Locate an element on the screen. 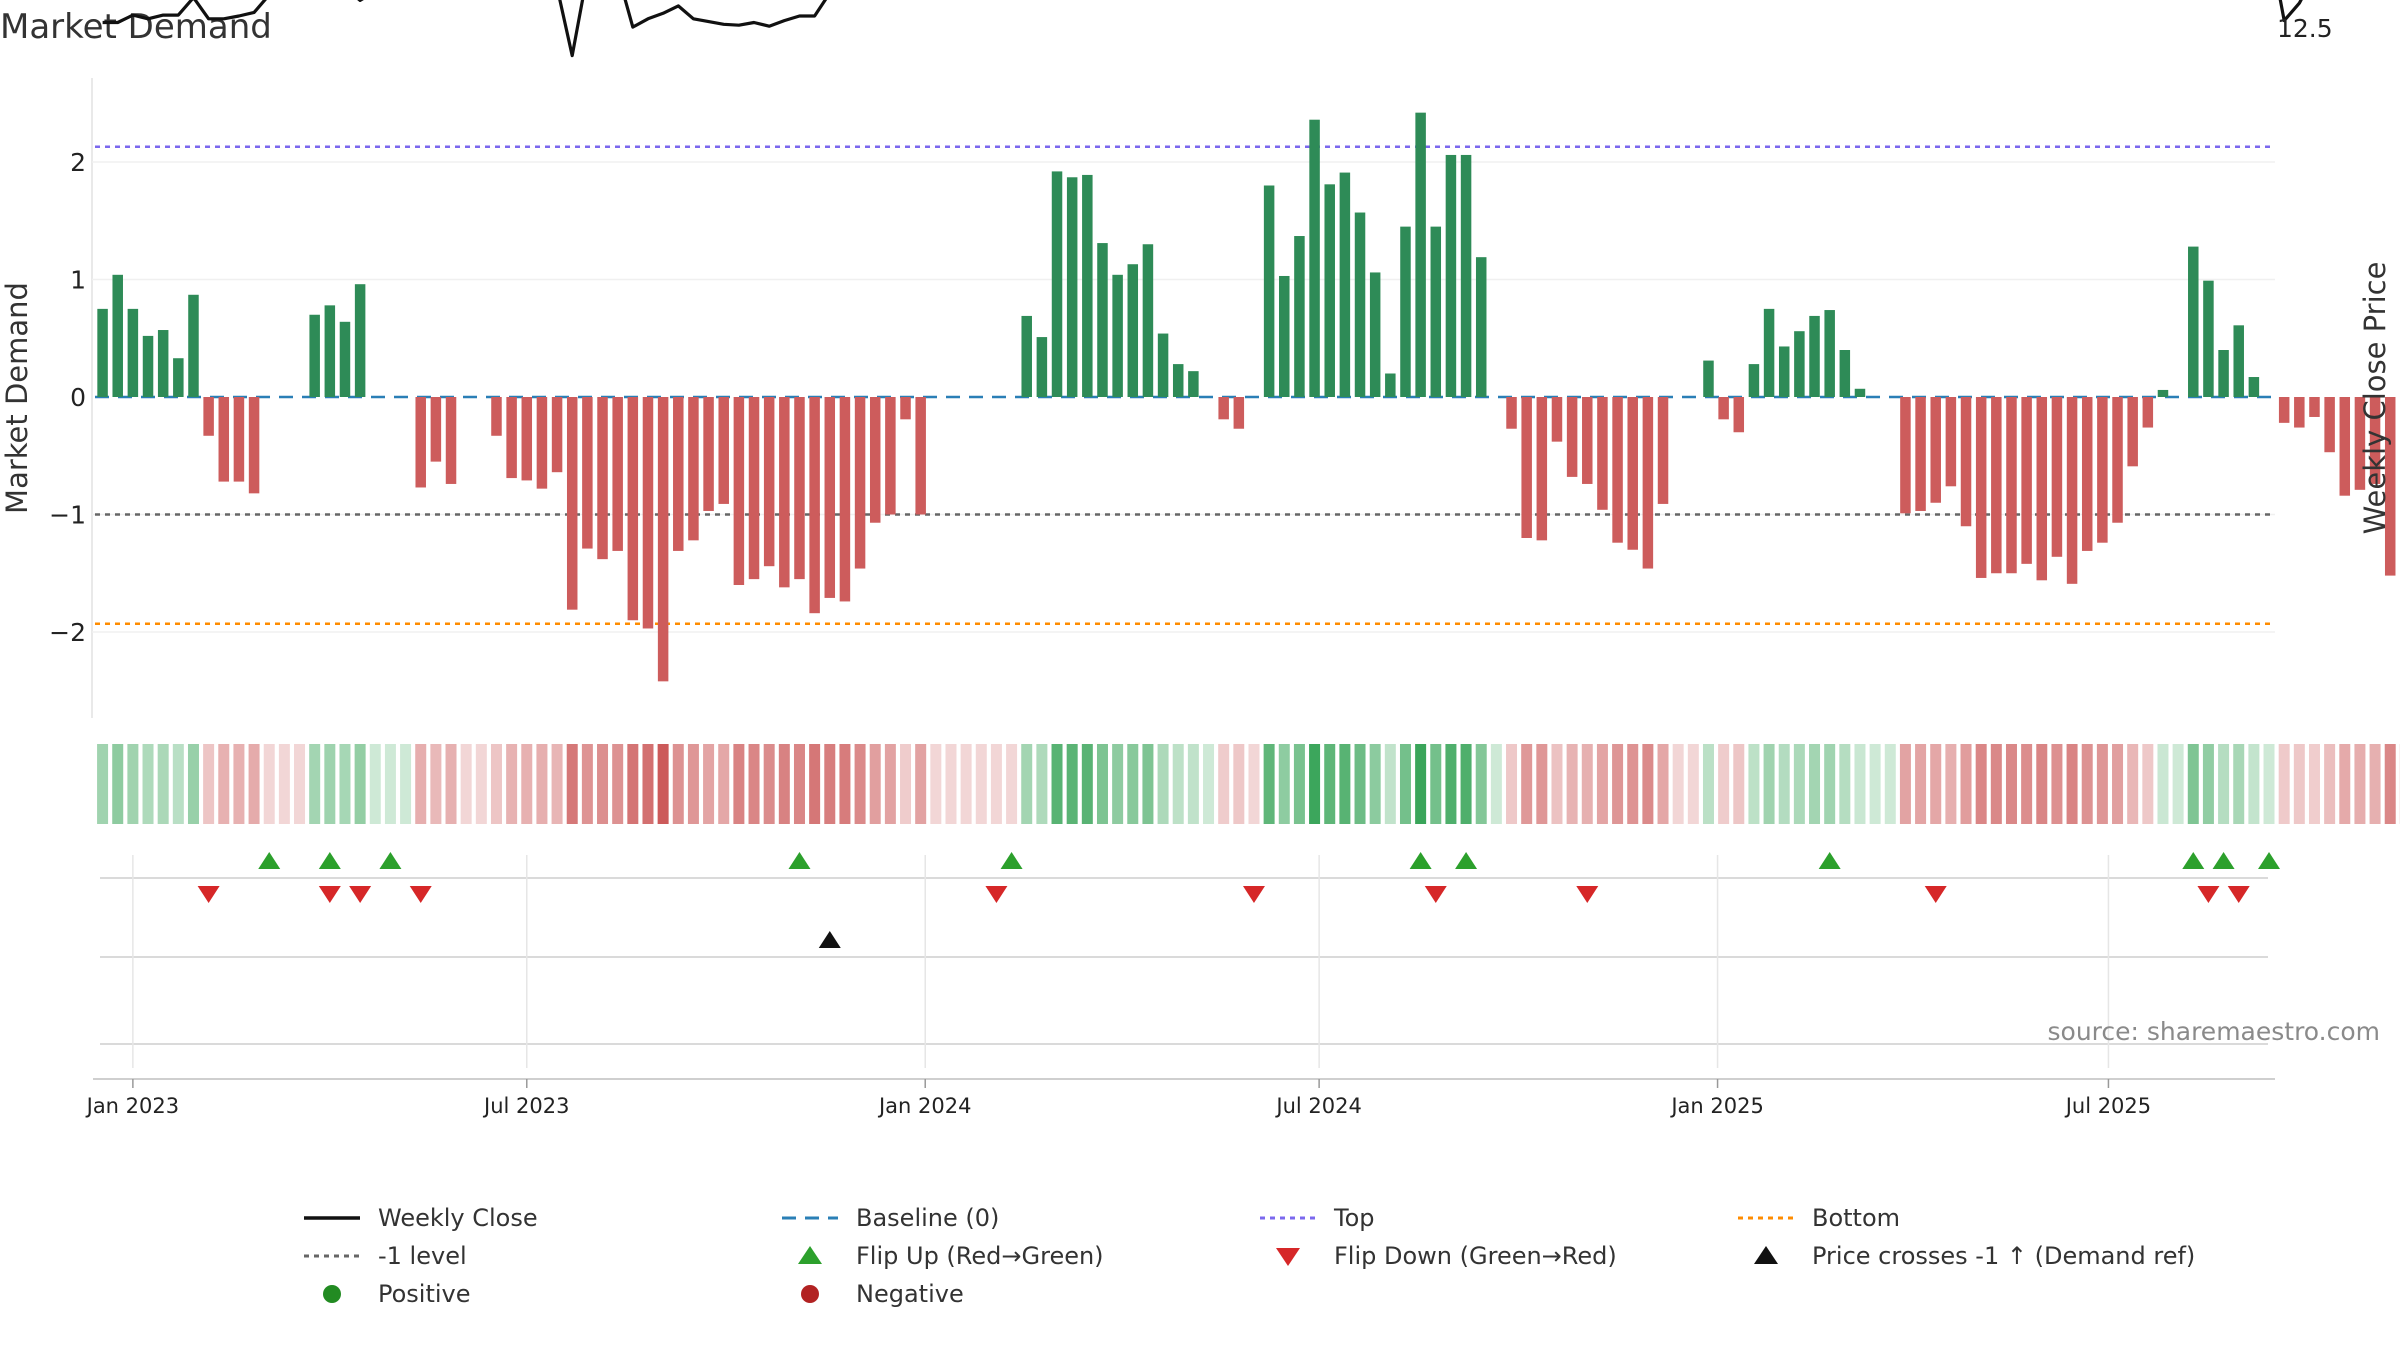 This screenshot has height=1350, width=2400. triangle-up-icon is located at coordinates (810, 1255).